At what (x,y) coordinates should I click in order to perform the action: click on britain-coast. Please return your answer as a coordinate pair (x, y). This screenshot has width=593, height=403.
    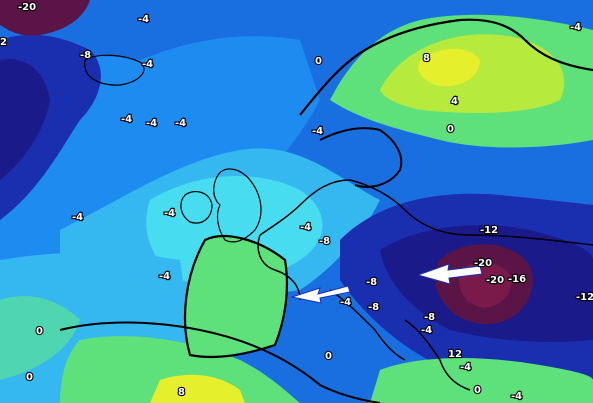
    Looking at the image, I should click on (237, 205).